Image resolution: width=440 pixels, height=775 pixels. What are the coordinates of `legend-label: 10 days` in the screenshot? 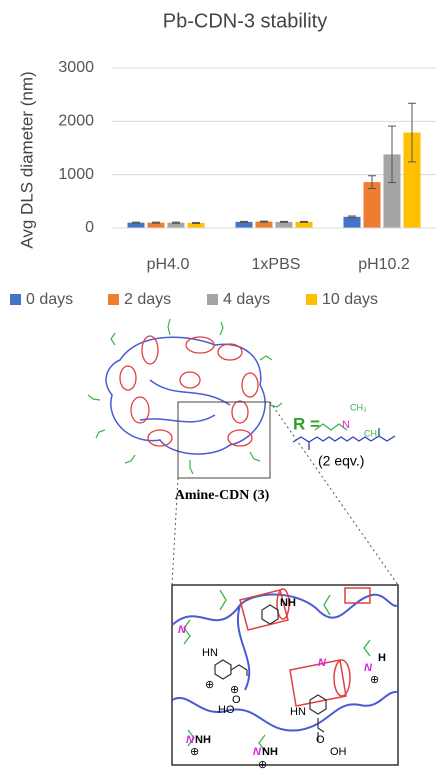 It's located at (350, 299).